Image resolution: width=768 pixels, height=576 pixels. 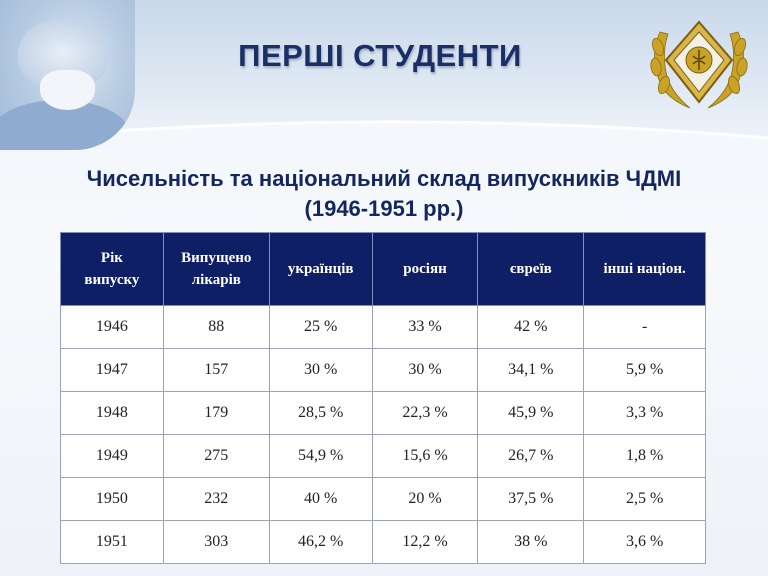 I want to click on cell-graduated: 232, so click(x=216, y=499).